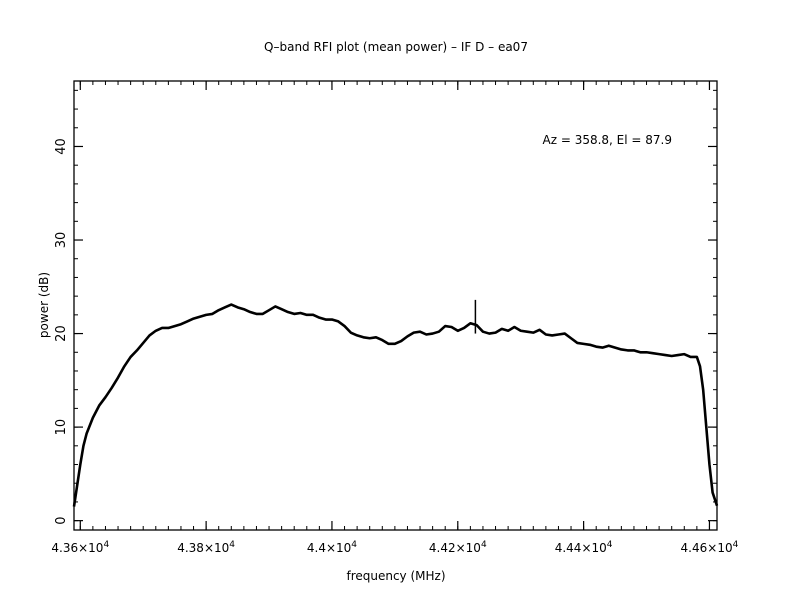  What do you see at coordinates (332, 547) in the screenshot?
I see `x-tick-label: 4.4×104` at bounding box center [332, 547].